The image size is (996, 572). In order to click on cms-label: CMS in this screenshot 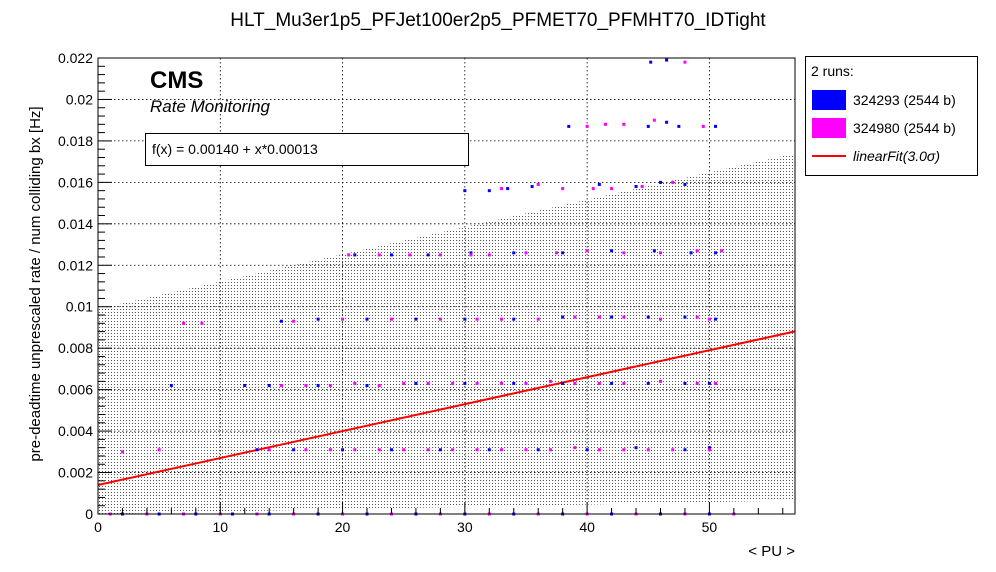, I will do `click(177, 80)`.